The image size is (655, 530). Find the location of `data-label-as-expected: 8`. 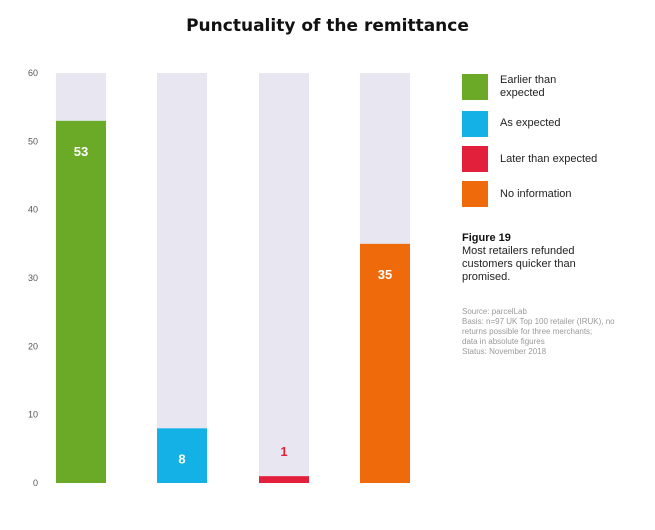

data-label-as-expected: 8 is located at coordinates (181, 458).